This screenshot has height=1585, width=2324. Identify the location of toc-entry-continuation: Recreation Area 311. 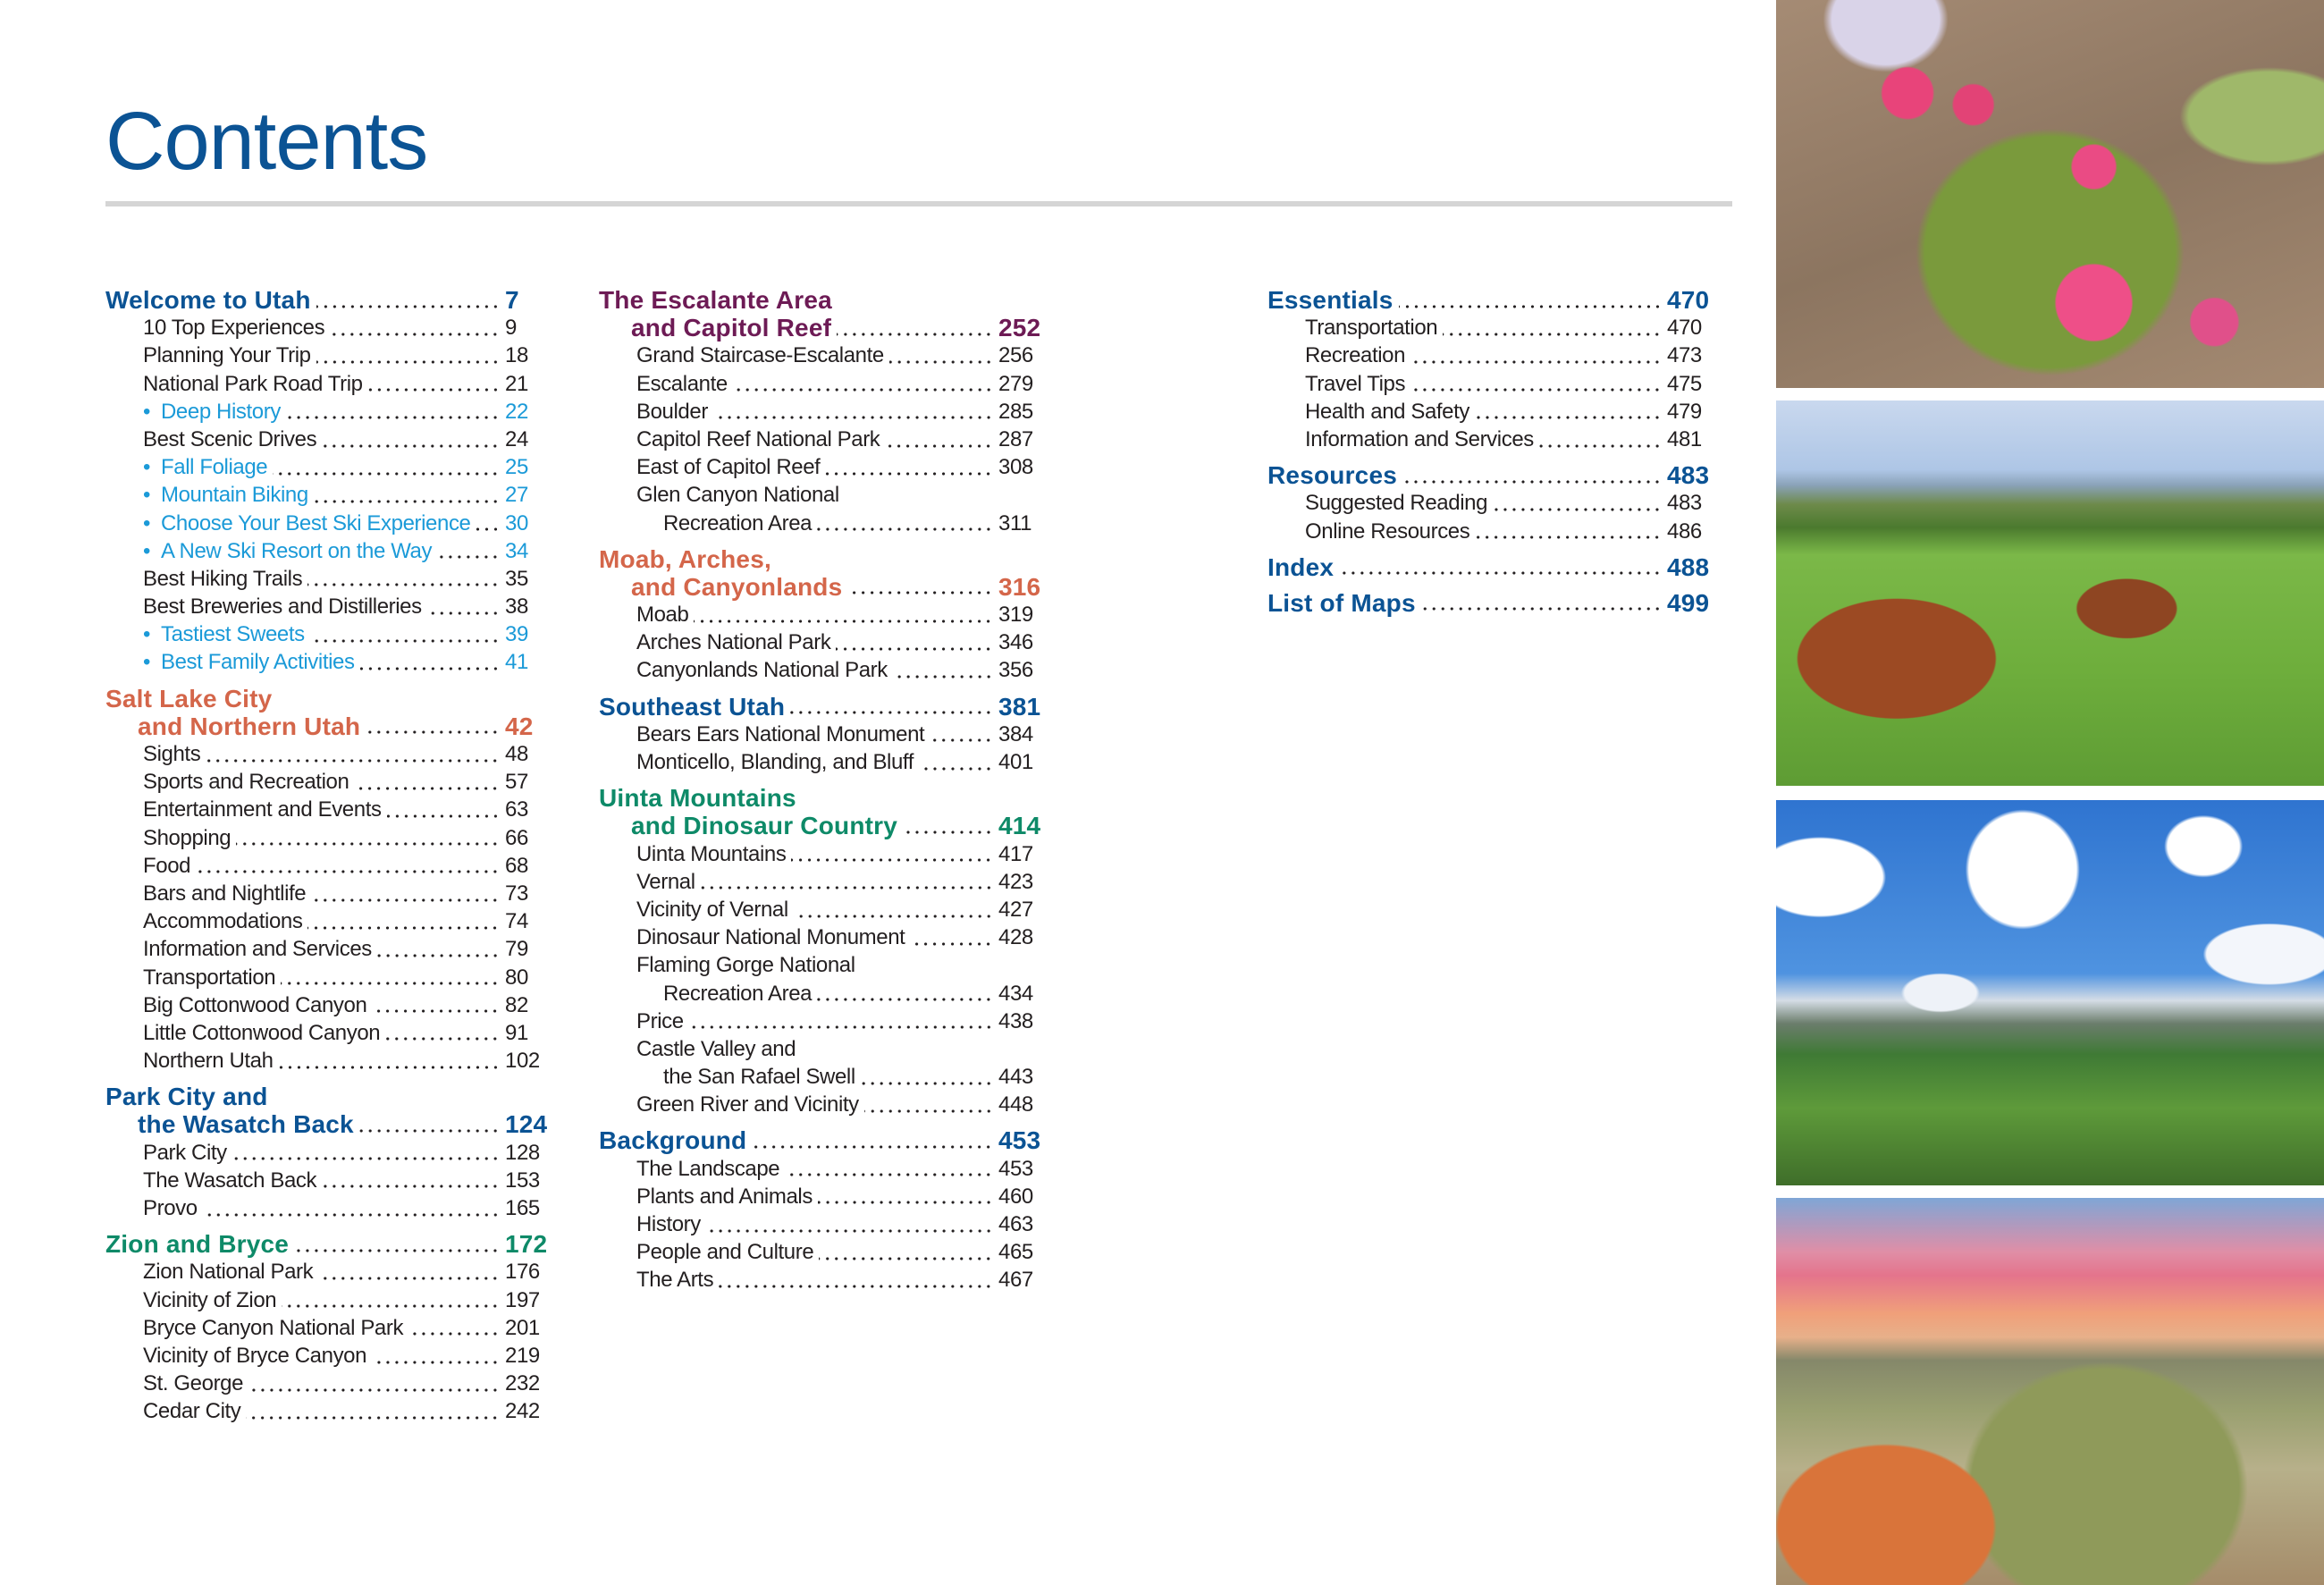
(826, 523).